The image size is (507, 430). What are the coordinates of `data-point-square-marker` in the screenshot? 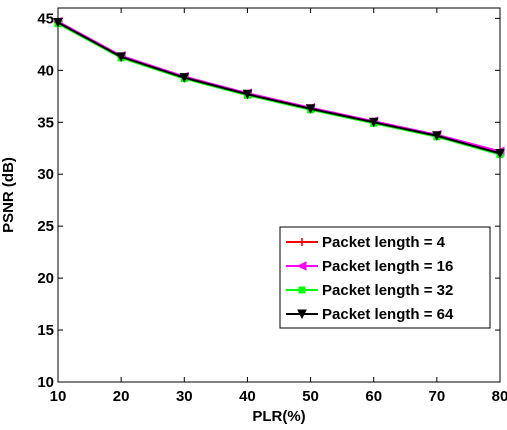 It's located at (302, 290).